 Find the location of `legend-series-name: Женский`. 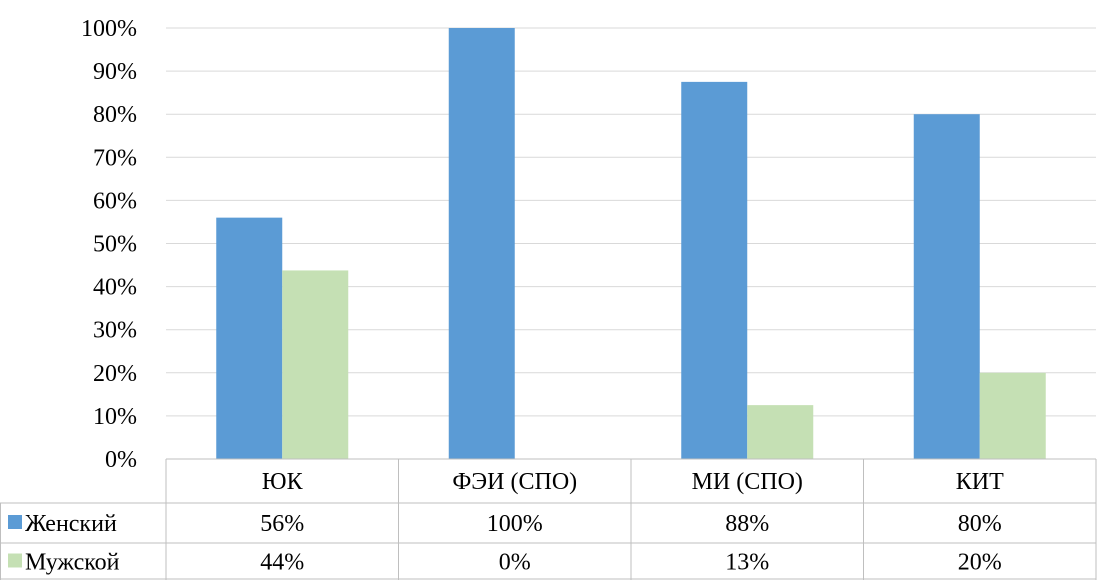

legend-series-name: Женский is located at coordinates (71, 524).